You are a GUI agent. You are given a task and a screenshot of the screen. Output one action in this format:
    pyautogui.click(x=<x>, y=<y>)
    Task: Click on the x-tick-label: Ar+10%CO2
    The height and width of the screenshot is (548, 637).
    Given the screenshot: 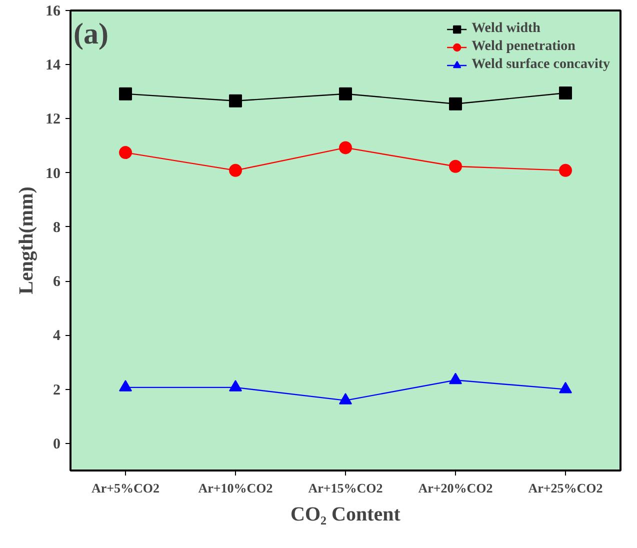 What is the action you would take?
    pyautogui.click(x=235, y=488)
    